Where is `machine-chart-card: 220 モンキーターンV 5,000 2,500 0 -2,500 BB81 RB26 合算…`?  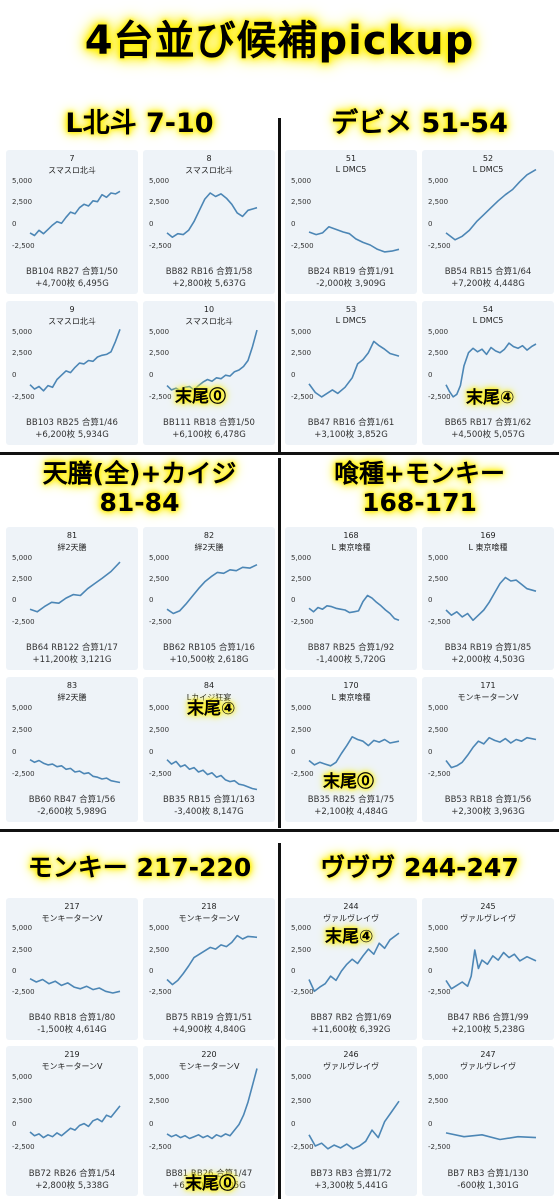 machine-chart-card: 220 モンキーターンV 5,000 2,500 0 -2,500 BB81 RB26 合算… is located at coordinates (209, 1121).